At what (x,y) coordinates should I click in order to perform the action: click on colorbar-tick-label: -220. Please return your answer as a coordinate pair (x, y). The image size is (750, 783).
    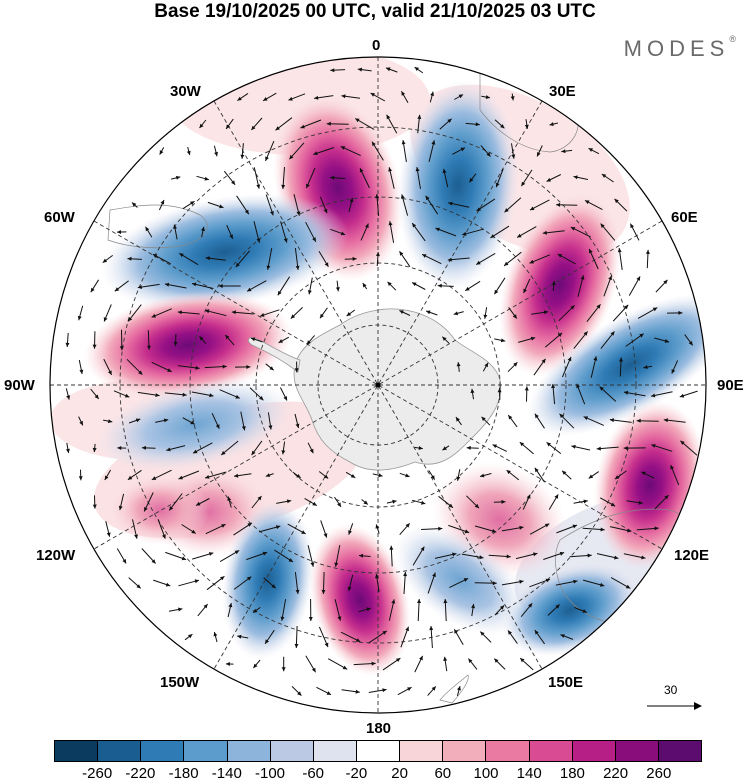
    Looking at the image, I should click on (140, 773).